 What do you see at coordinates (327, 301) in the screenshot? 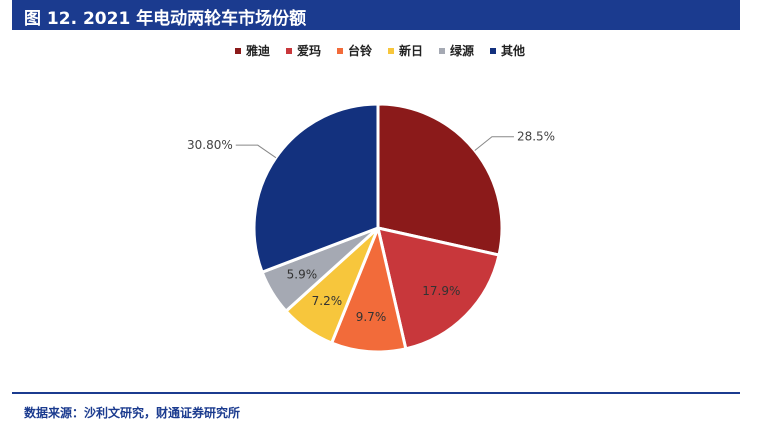
I see `data-label: 7.2%` at bounding box center [327, 301].